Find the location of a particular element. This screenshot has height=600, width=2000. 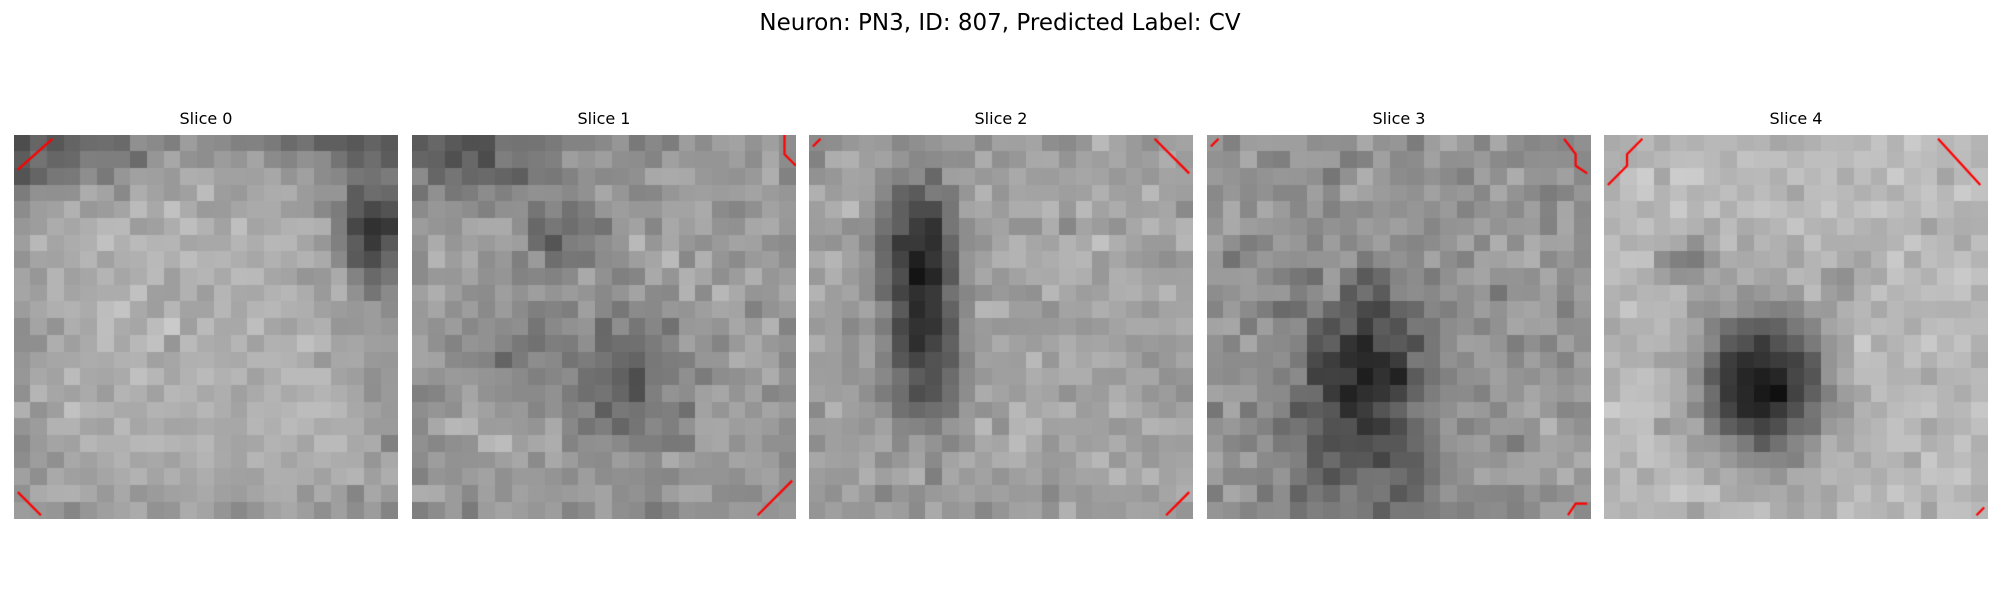

slice-2-image is located at coordinates (1001, 327).